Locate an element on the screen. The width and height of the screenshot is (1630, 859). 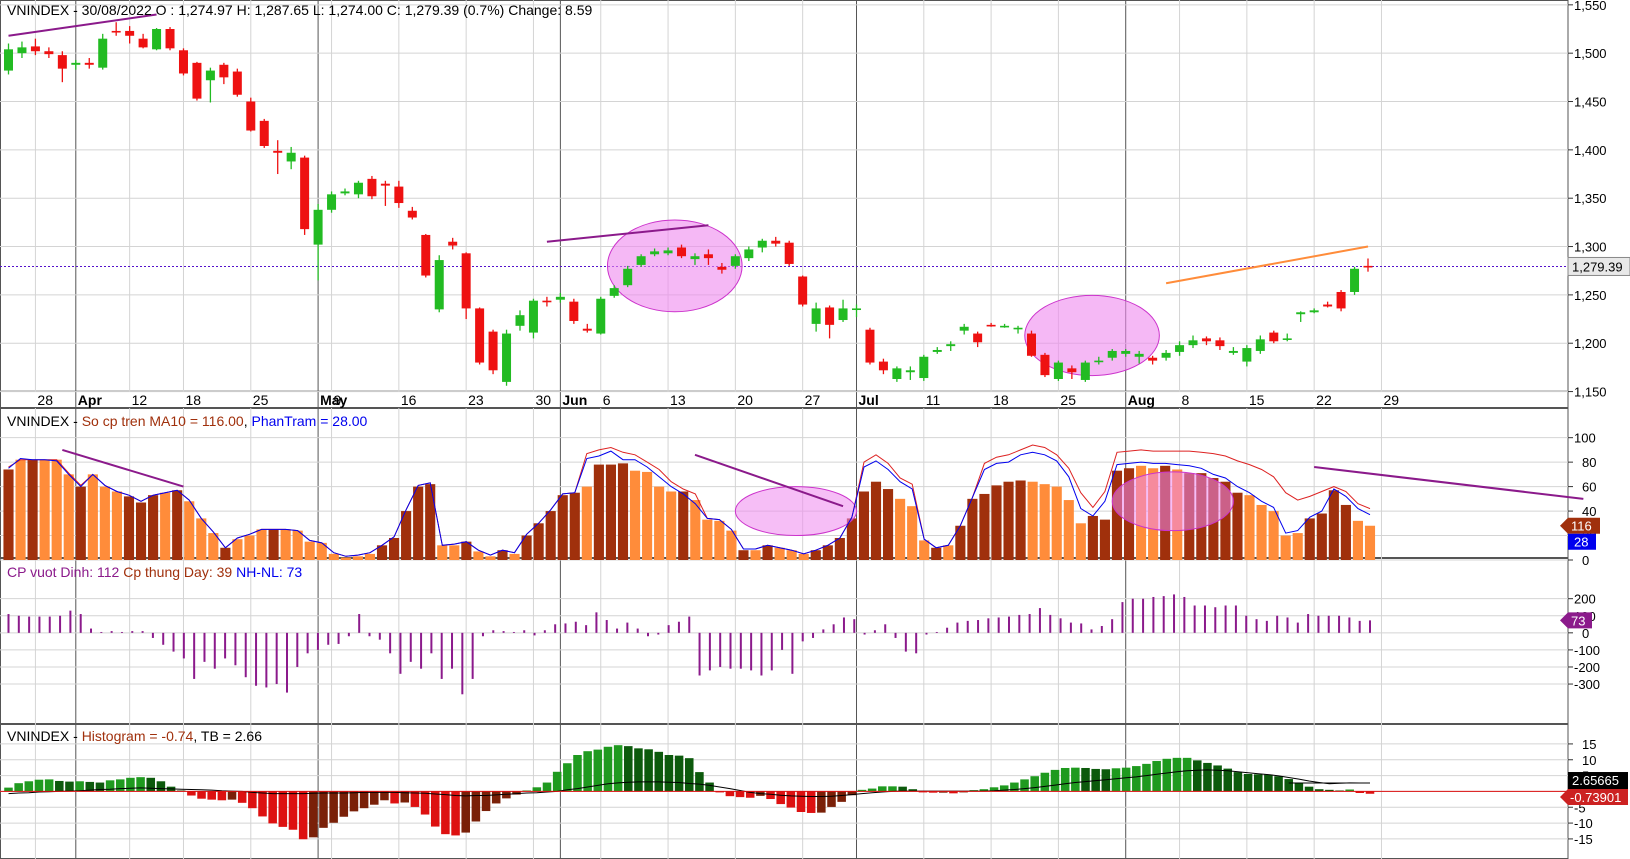
y-tick-label: -15 is located at coordinates (1583, 839).